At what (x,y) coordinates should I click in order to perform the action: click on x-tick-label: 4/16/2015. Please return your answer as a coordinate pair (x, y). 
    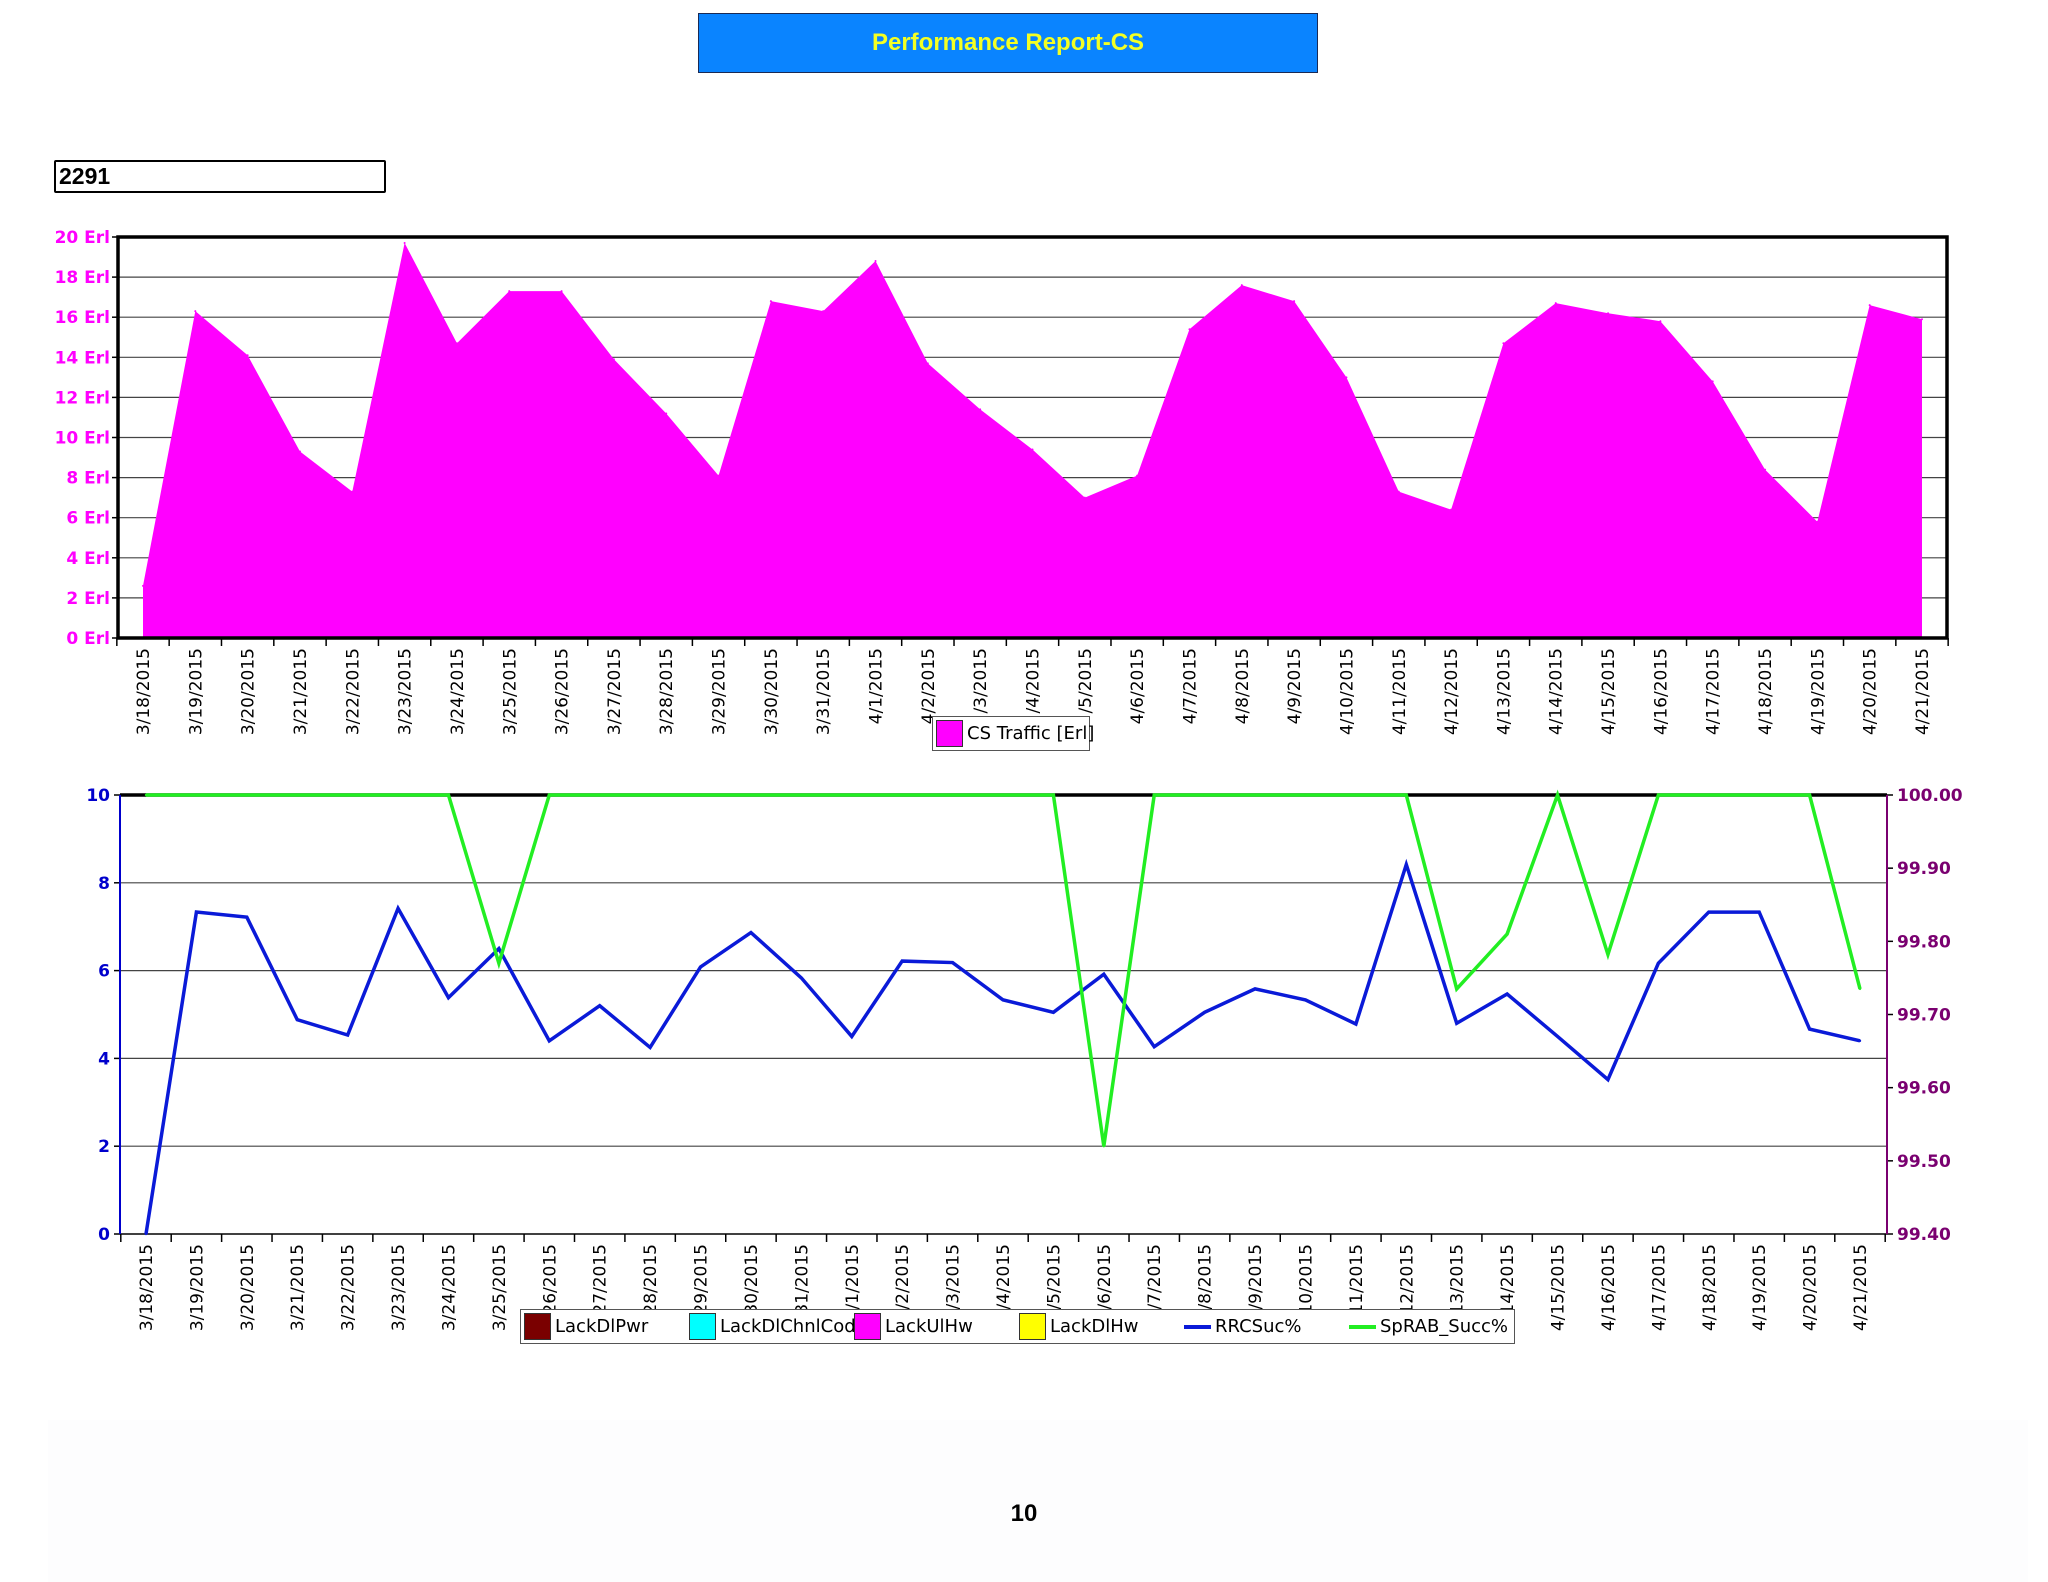
    Looking at the image, I should click on (1661, 691).